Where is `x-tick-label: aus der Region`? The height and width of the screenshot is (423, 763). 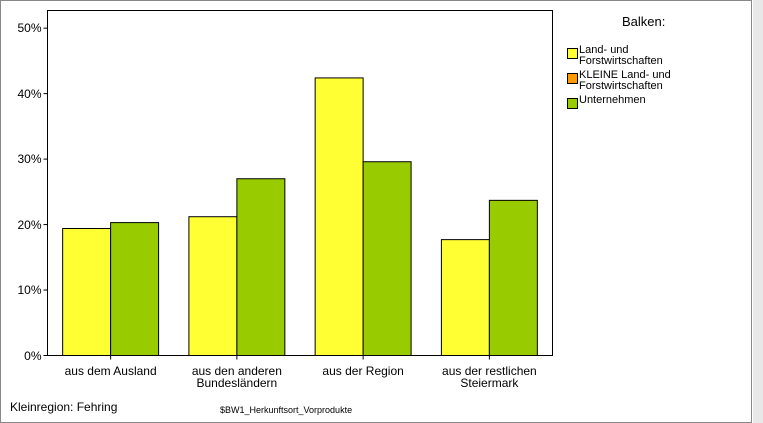
x-tick-label: aus der Region is located at coordinates (363, 370).